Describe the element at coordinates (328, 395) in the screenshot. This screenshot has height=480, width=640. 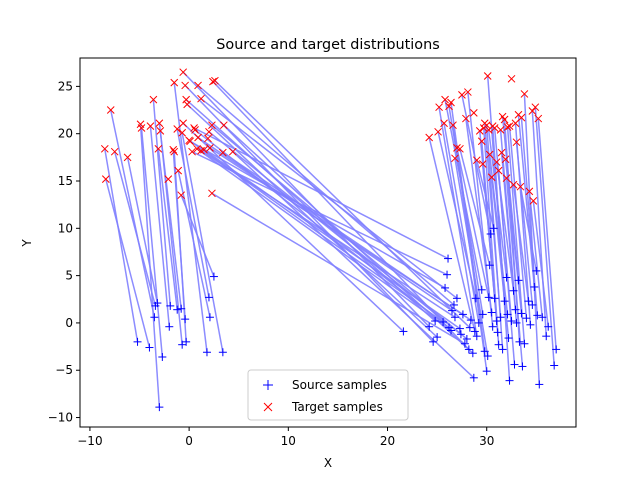
I see `legend-box` at that location.